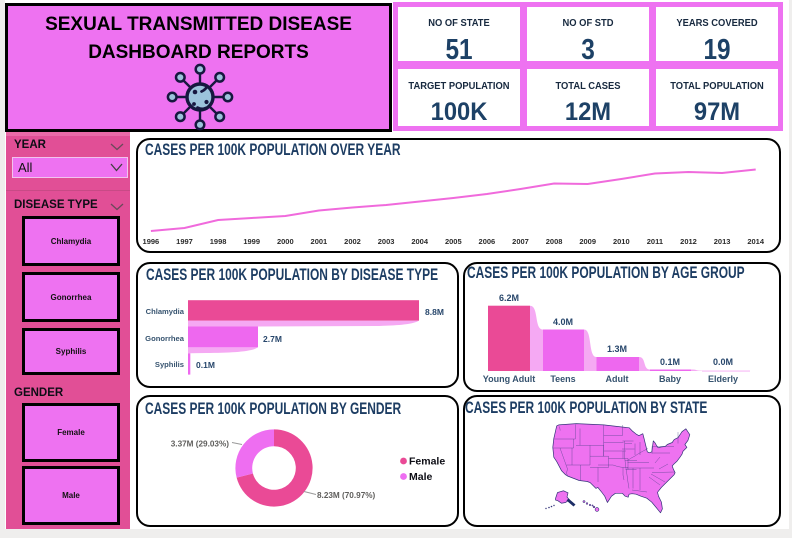 Image resolution: width=792 pixels, height=538 pixels. Describe the element at coordinates (421, 477) in the screenshot. I see `svg-text: Male` at that location.